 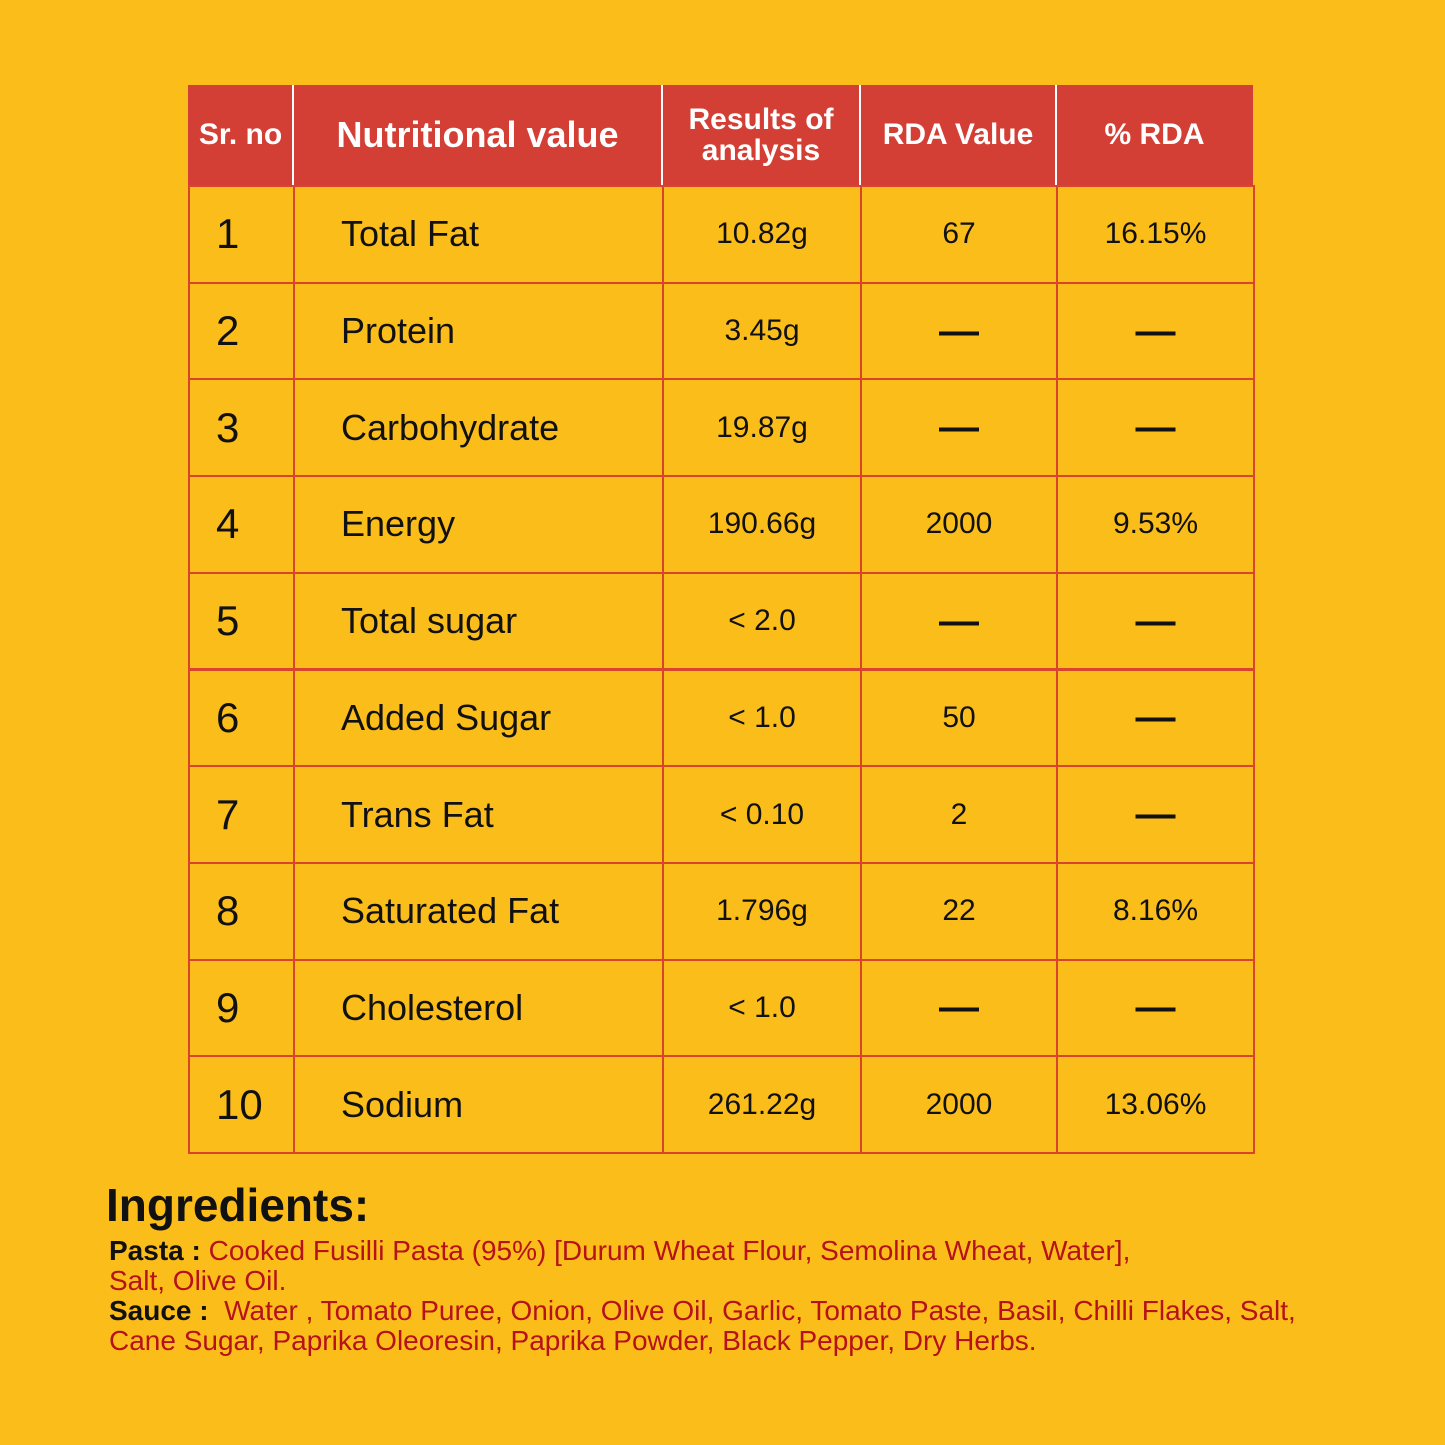 I want to click on nutrient-name: Trans Fat, so click(x=478, y=814).